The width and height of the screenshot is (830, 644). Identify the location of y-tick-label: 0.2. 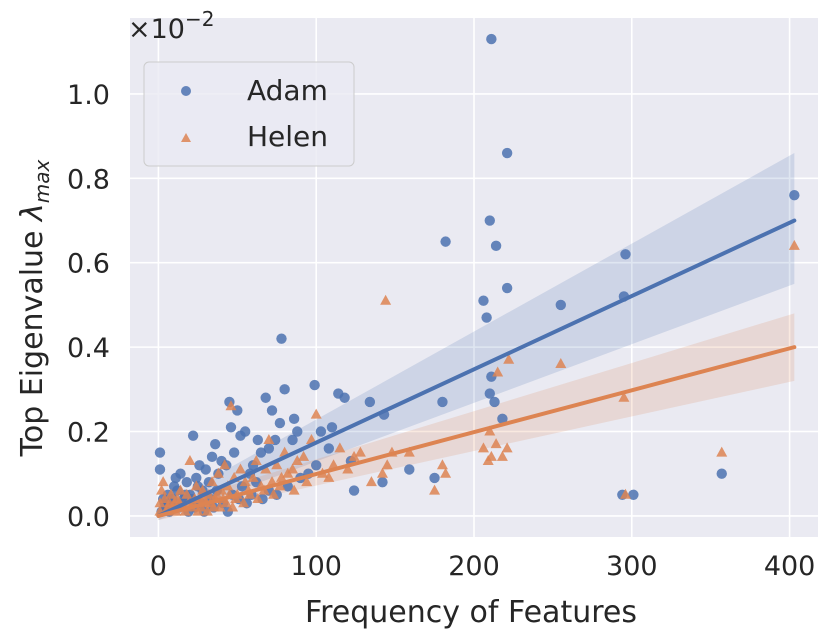
(88, 433).